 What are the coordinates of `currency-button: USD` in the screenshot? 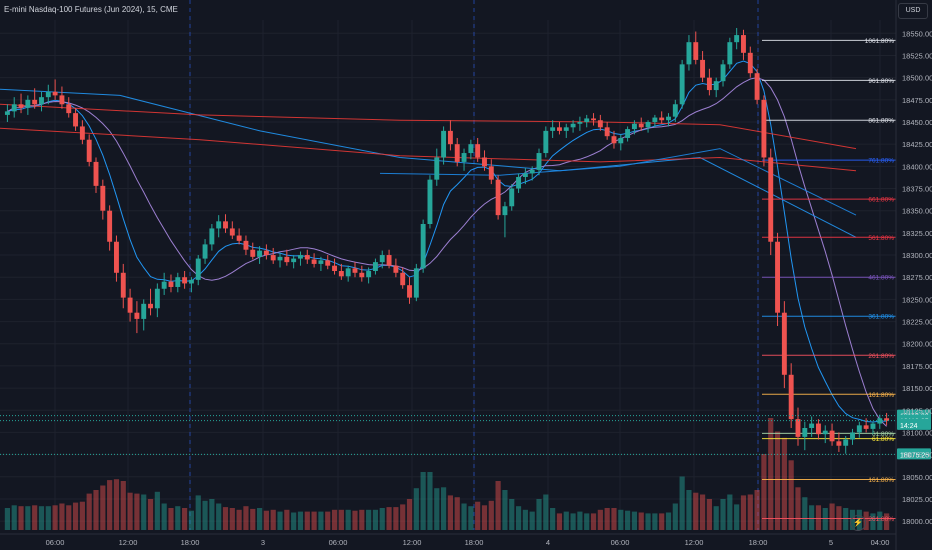 It's located at (913, 11).